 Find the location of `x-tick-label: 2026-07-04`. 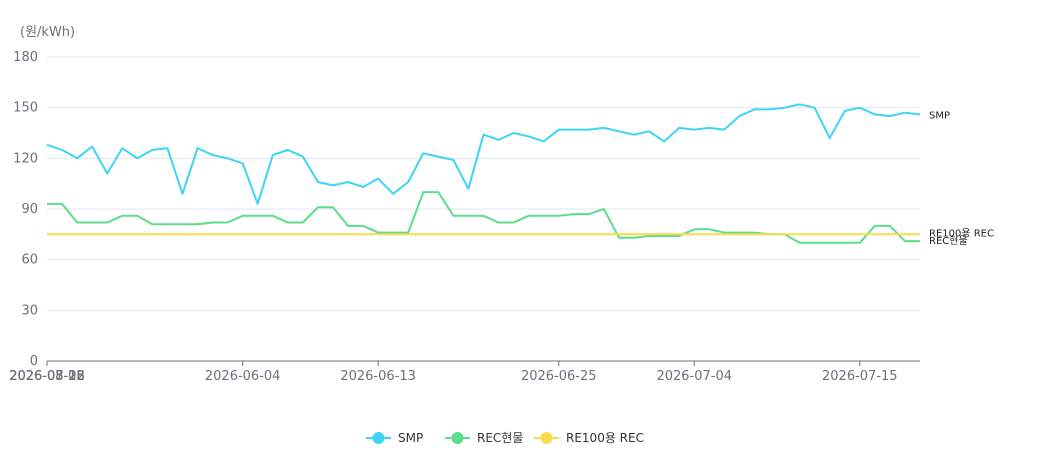

x-tick-label: 2026-07-04 is located at coordinates (694, 376).